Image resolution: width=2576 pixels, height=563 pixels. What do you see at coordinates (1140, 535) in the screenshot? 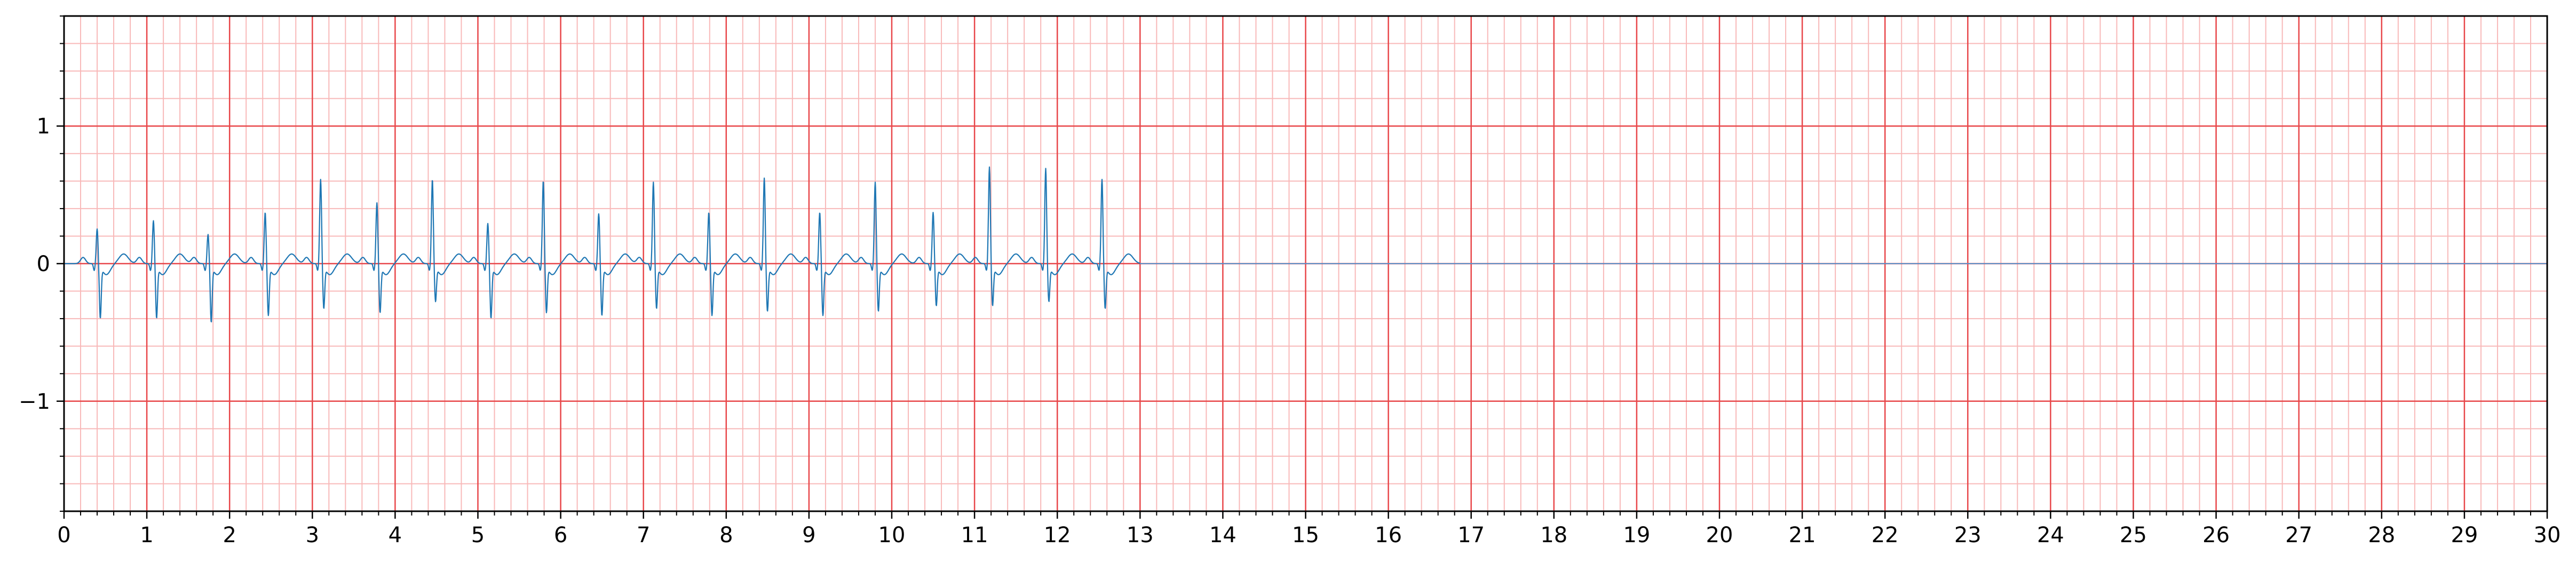
I see `x-tick-label: 13` at bounding box center [1140, 535].